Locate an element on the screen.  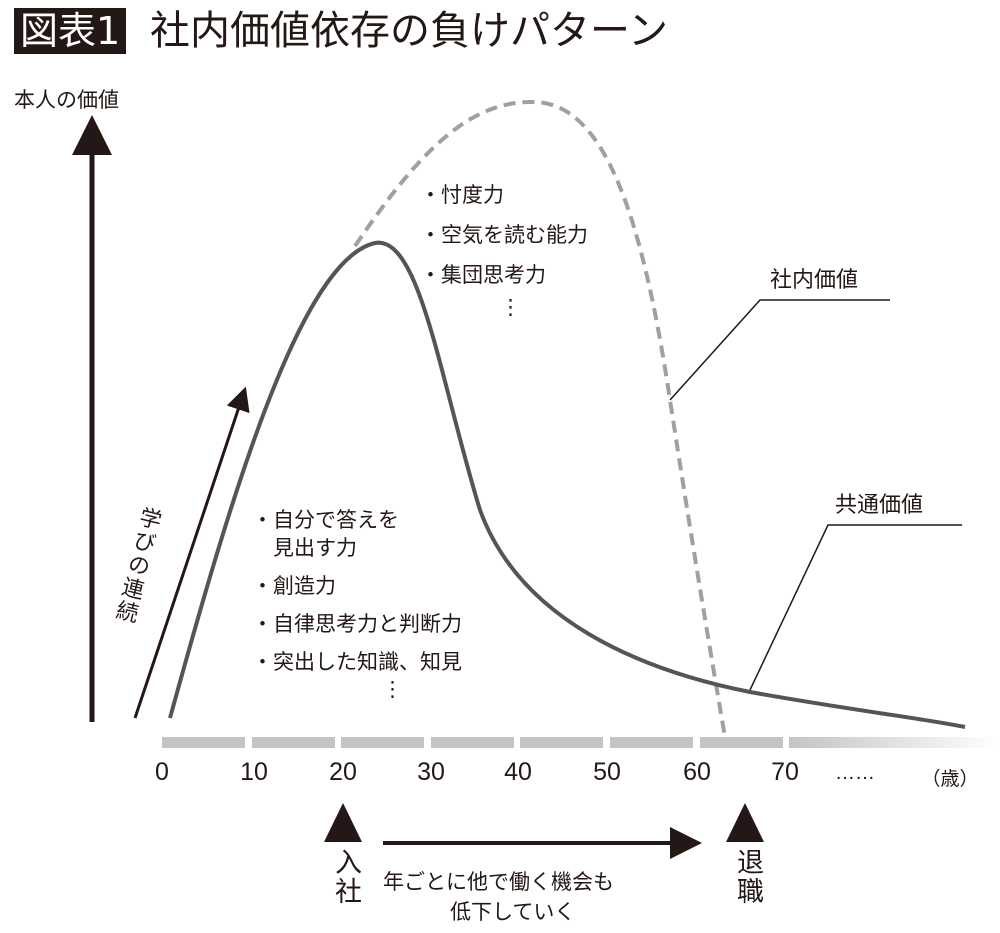
page-title: 社内価値依存の負けパターン is located at coordinates (409, 31).